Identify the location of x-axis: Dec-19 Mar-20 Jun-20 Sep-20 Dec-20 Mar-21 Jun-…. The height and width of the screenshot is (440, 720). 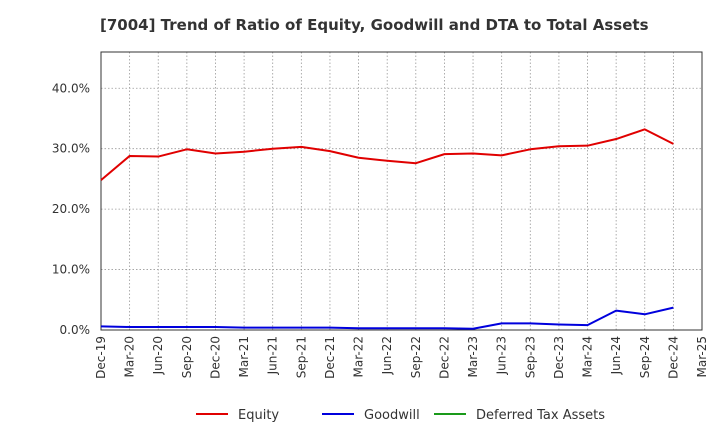
(401, 357).